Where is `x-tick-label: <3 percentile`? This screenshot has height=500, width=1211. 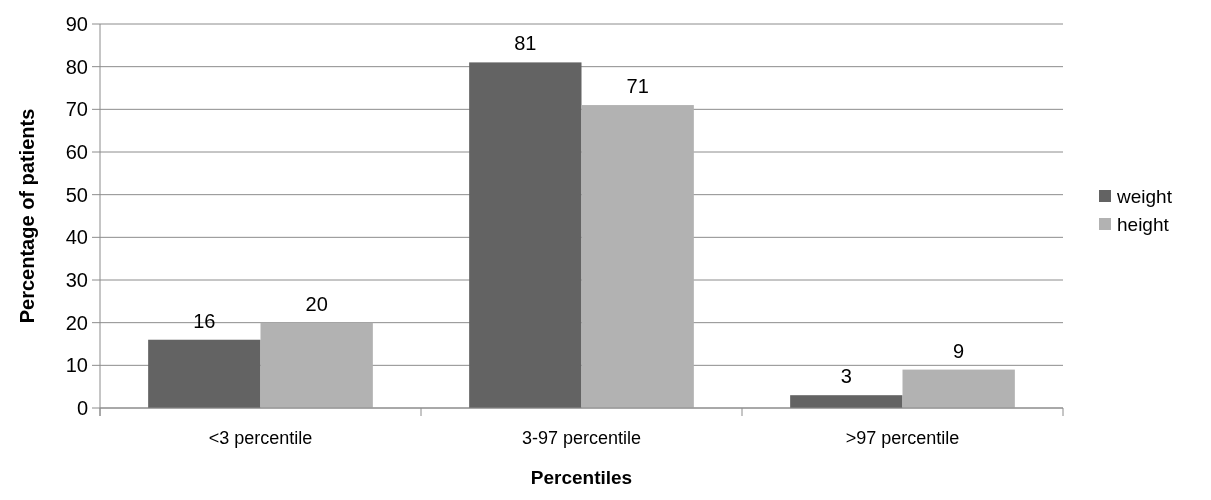
x-tick-label: <3 percentile is located at coordinates (260, 438).